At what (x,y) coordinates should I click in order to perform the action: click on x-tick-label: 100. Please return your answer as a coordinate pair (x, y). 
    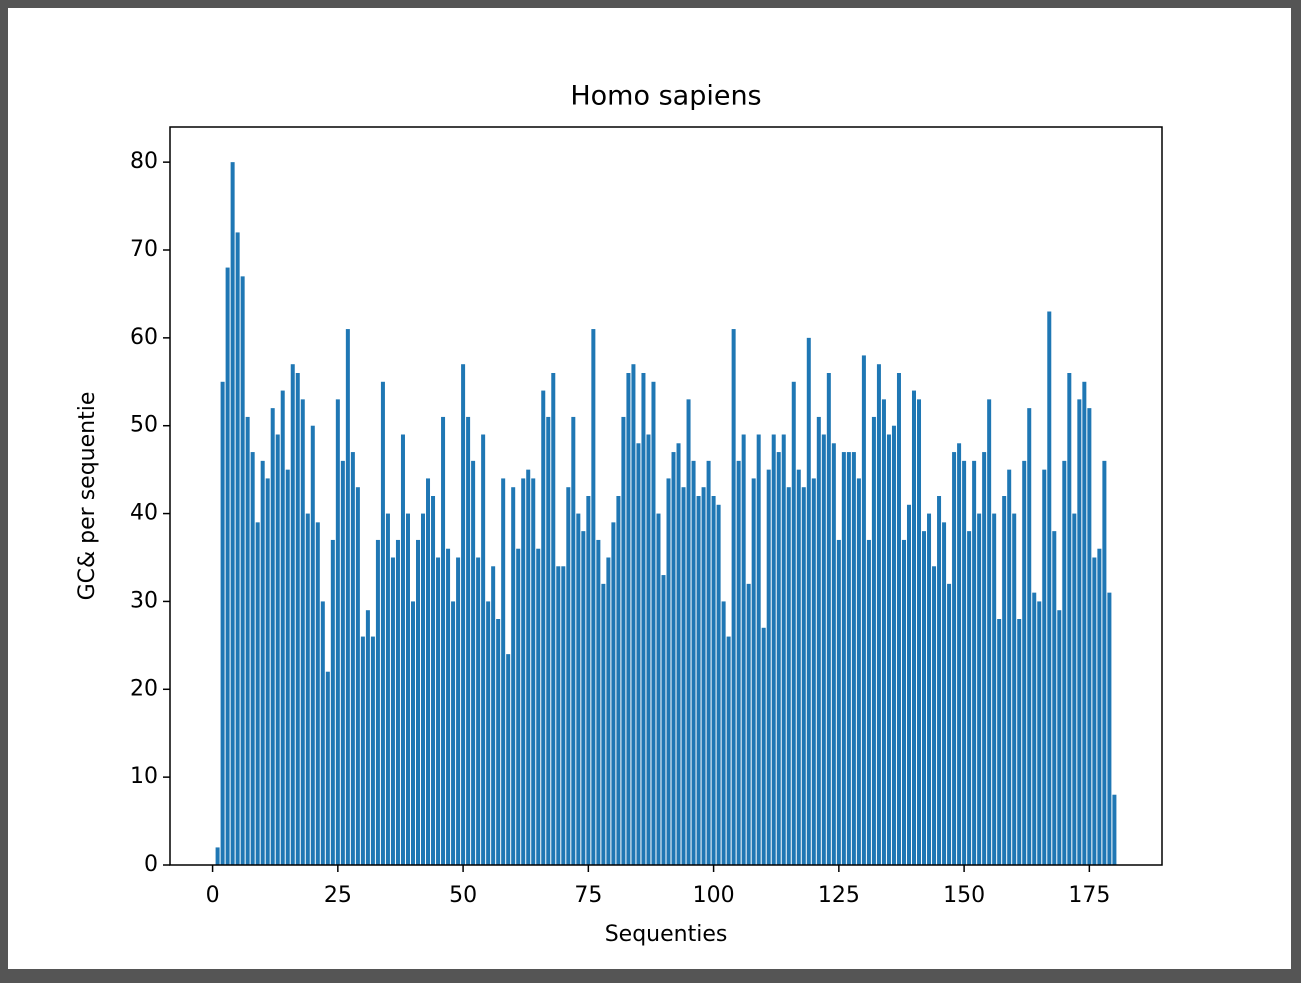
    Looking at the image, I should click on (714, 895).